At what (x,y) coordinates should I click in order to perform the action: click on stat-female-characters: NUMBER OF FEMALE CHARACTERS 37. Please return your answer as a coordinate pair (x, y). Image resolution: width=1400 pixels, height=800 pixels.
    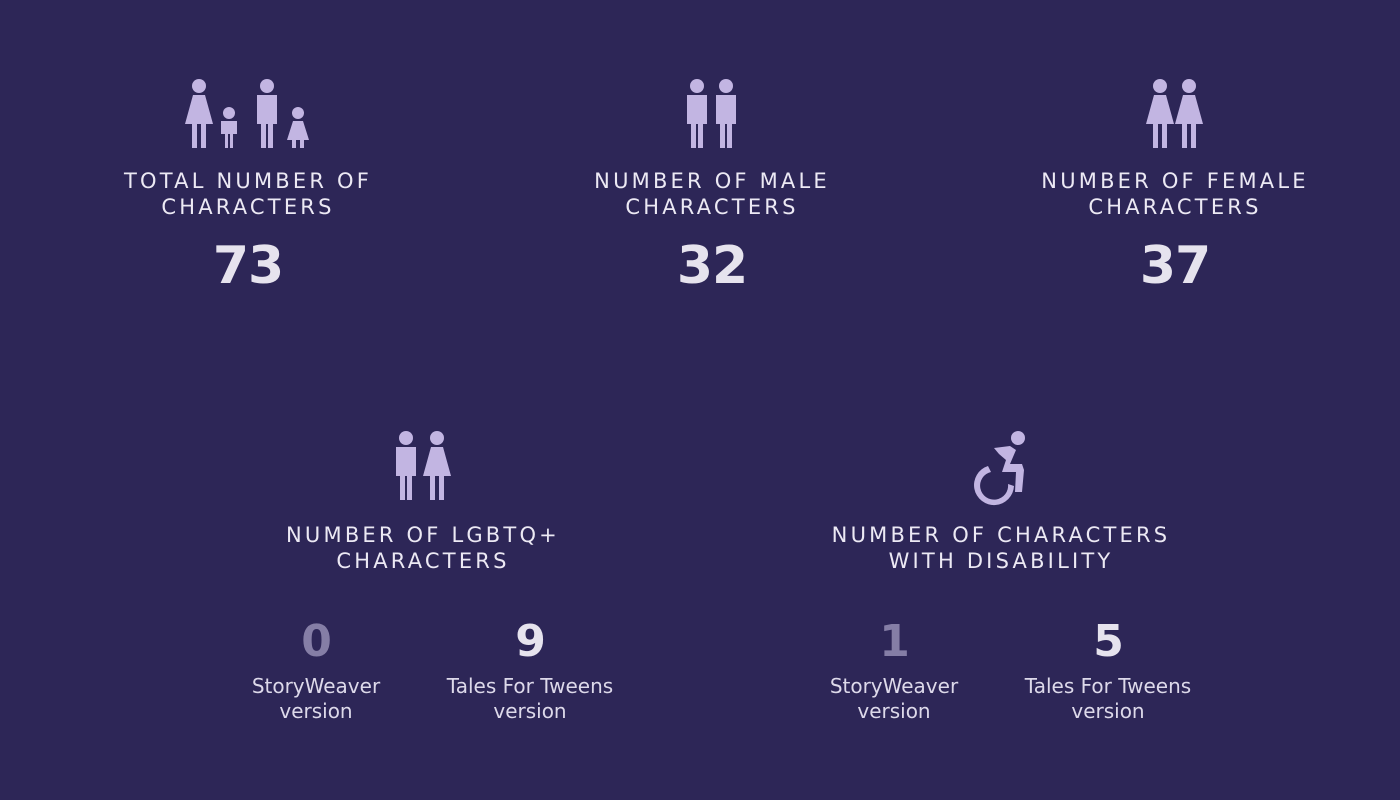
    Looking at the image, I should click on (1175, 187).